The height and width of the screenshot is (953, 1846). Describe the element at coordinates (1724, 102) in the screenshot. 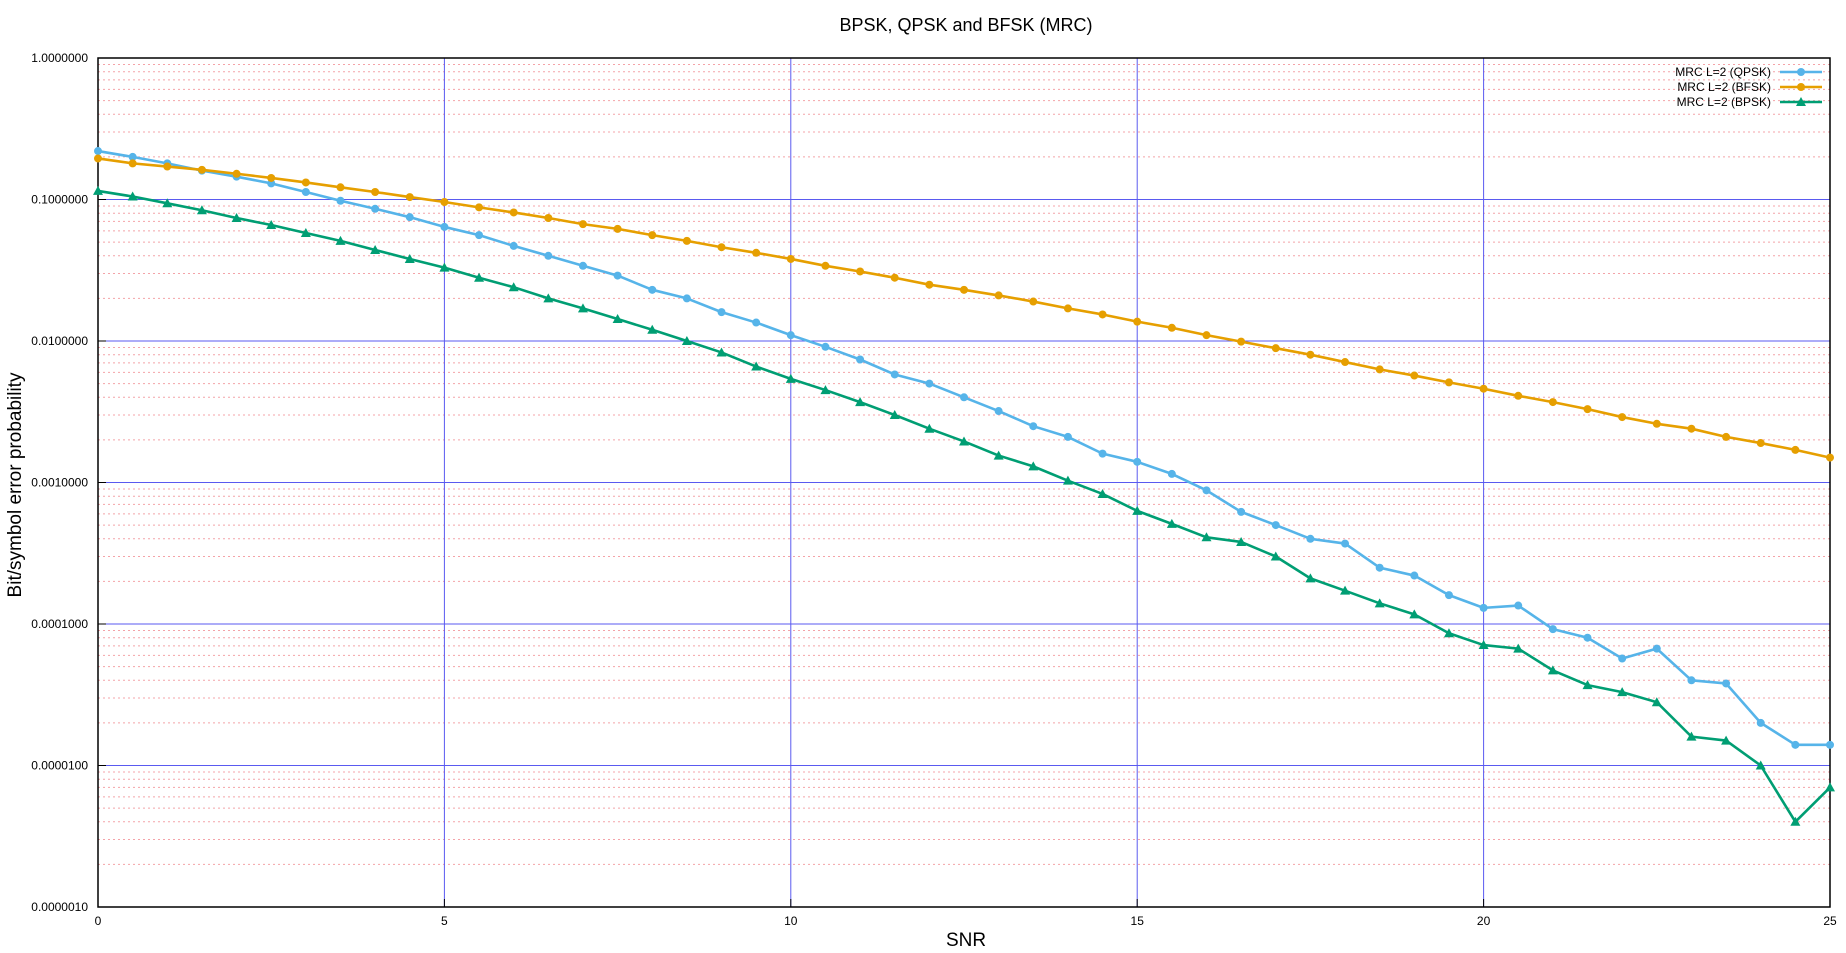

I see `legend-label: MRC L=2 (BPSK)` at that location.